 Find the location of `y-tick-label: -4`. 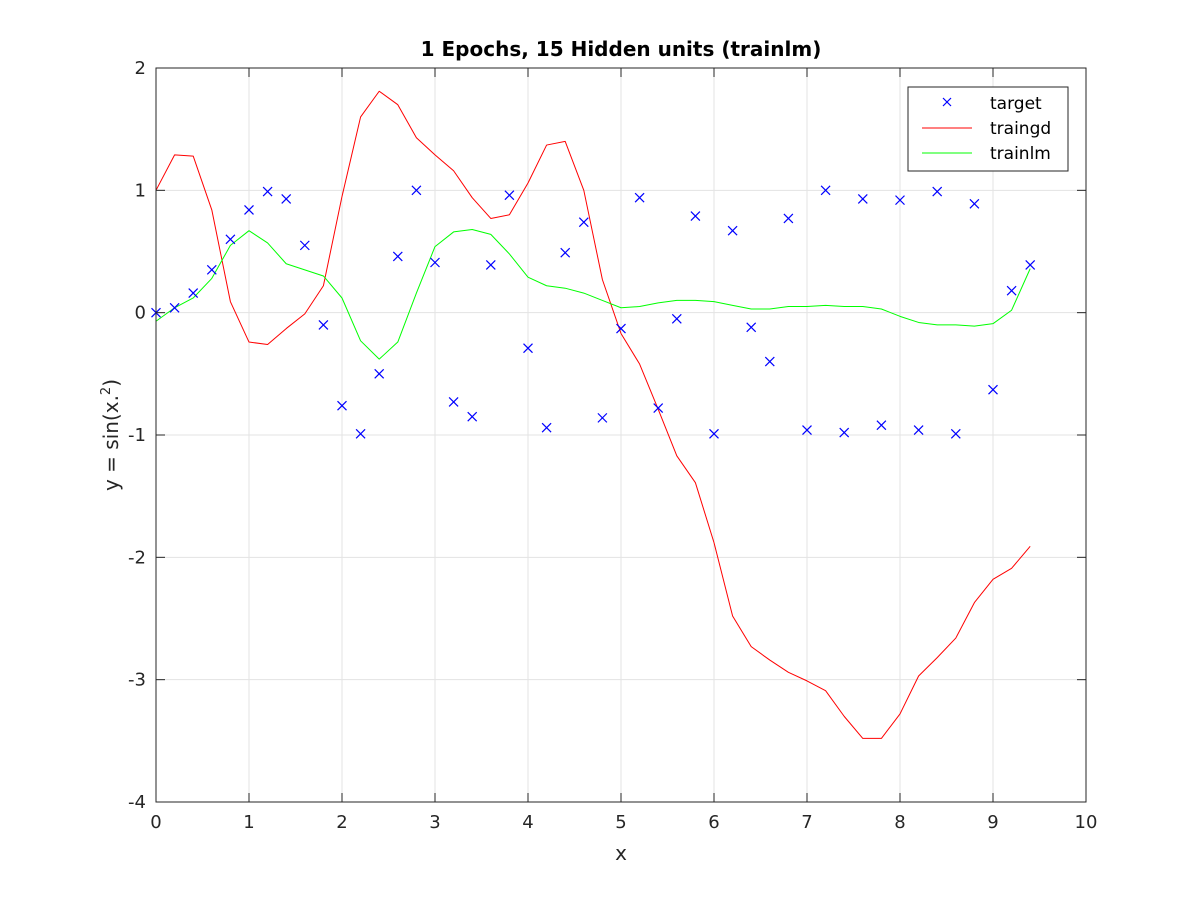

y-tick-label: -4 is located at coordinates (137, 802).